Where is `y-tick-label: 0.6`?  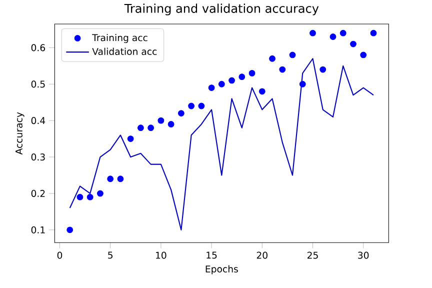 y-tick-label: 0.6 is located at coordinates (38, 48).